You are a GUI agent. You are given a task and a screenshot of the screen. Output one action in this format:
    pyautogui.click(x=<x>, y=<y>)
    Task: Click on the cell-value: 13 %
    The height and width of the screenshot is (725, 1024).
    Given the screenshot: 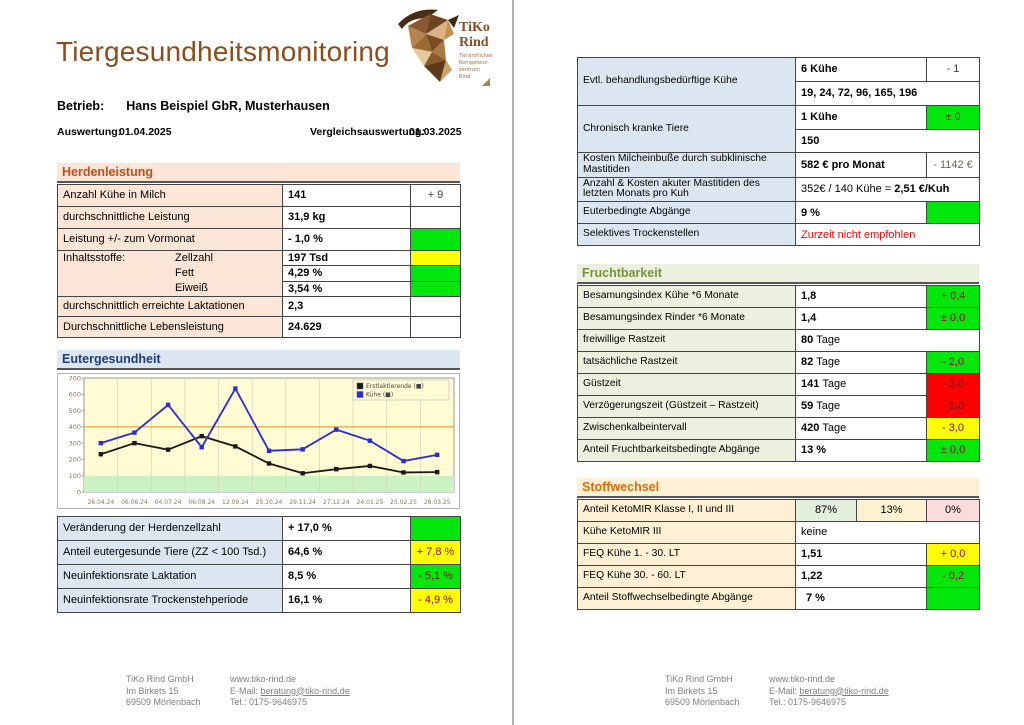 What is the action you would take?
    pyautogui.click(x=861, y=450)
    